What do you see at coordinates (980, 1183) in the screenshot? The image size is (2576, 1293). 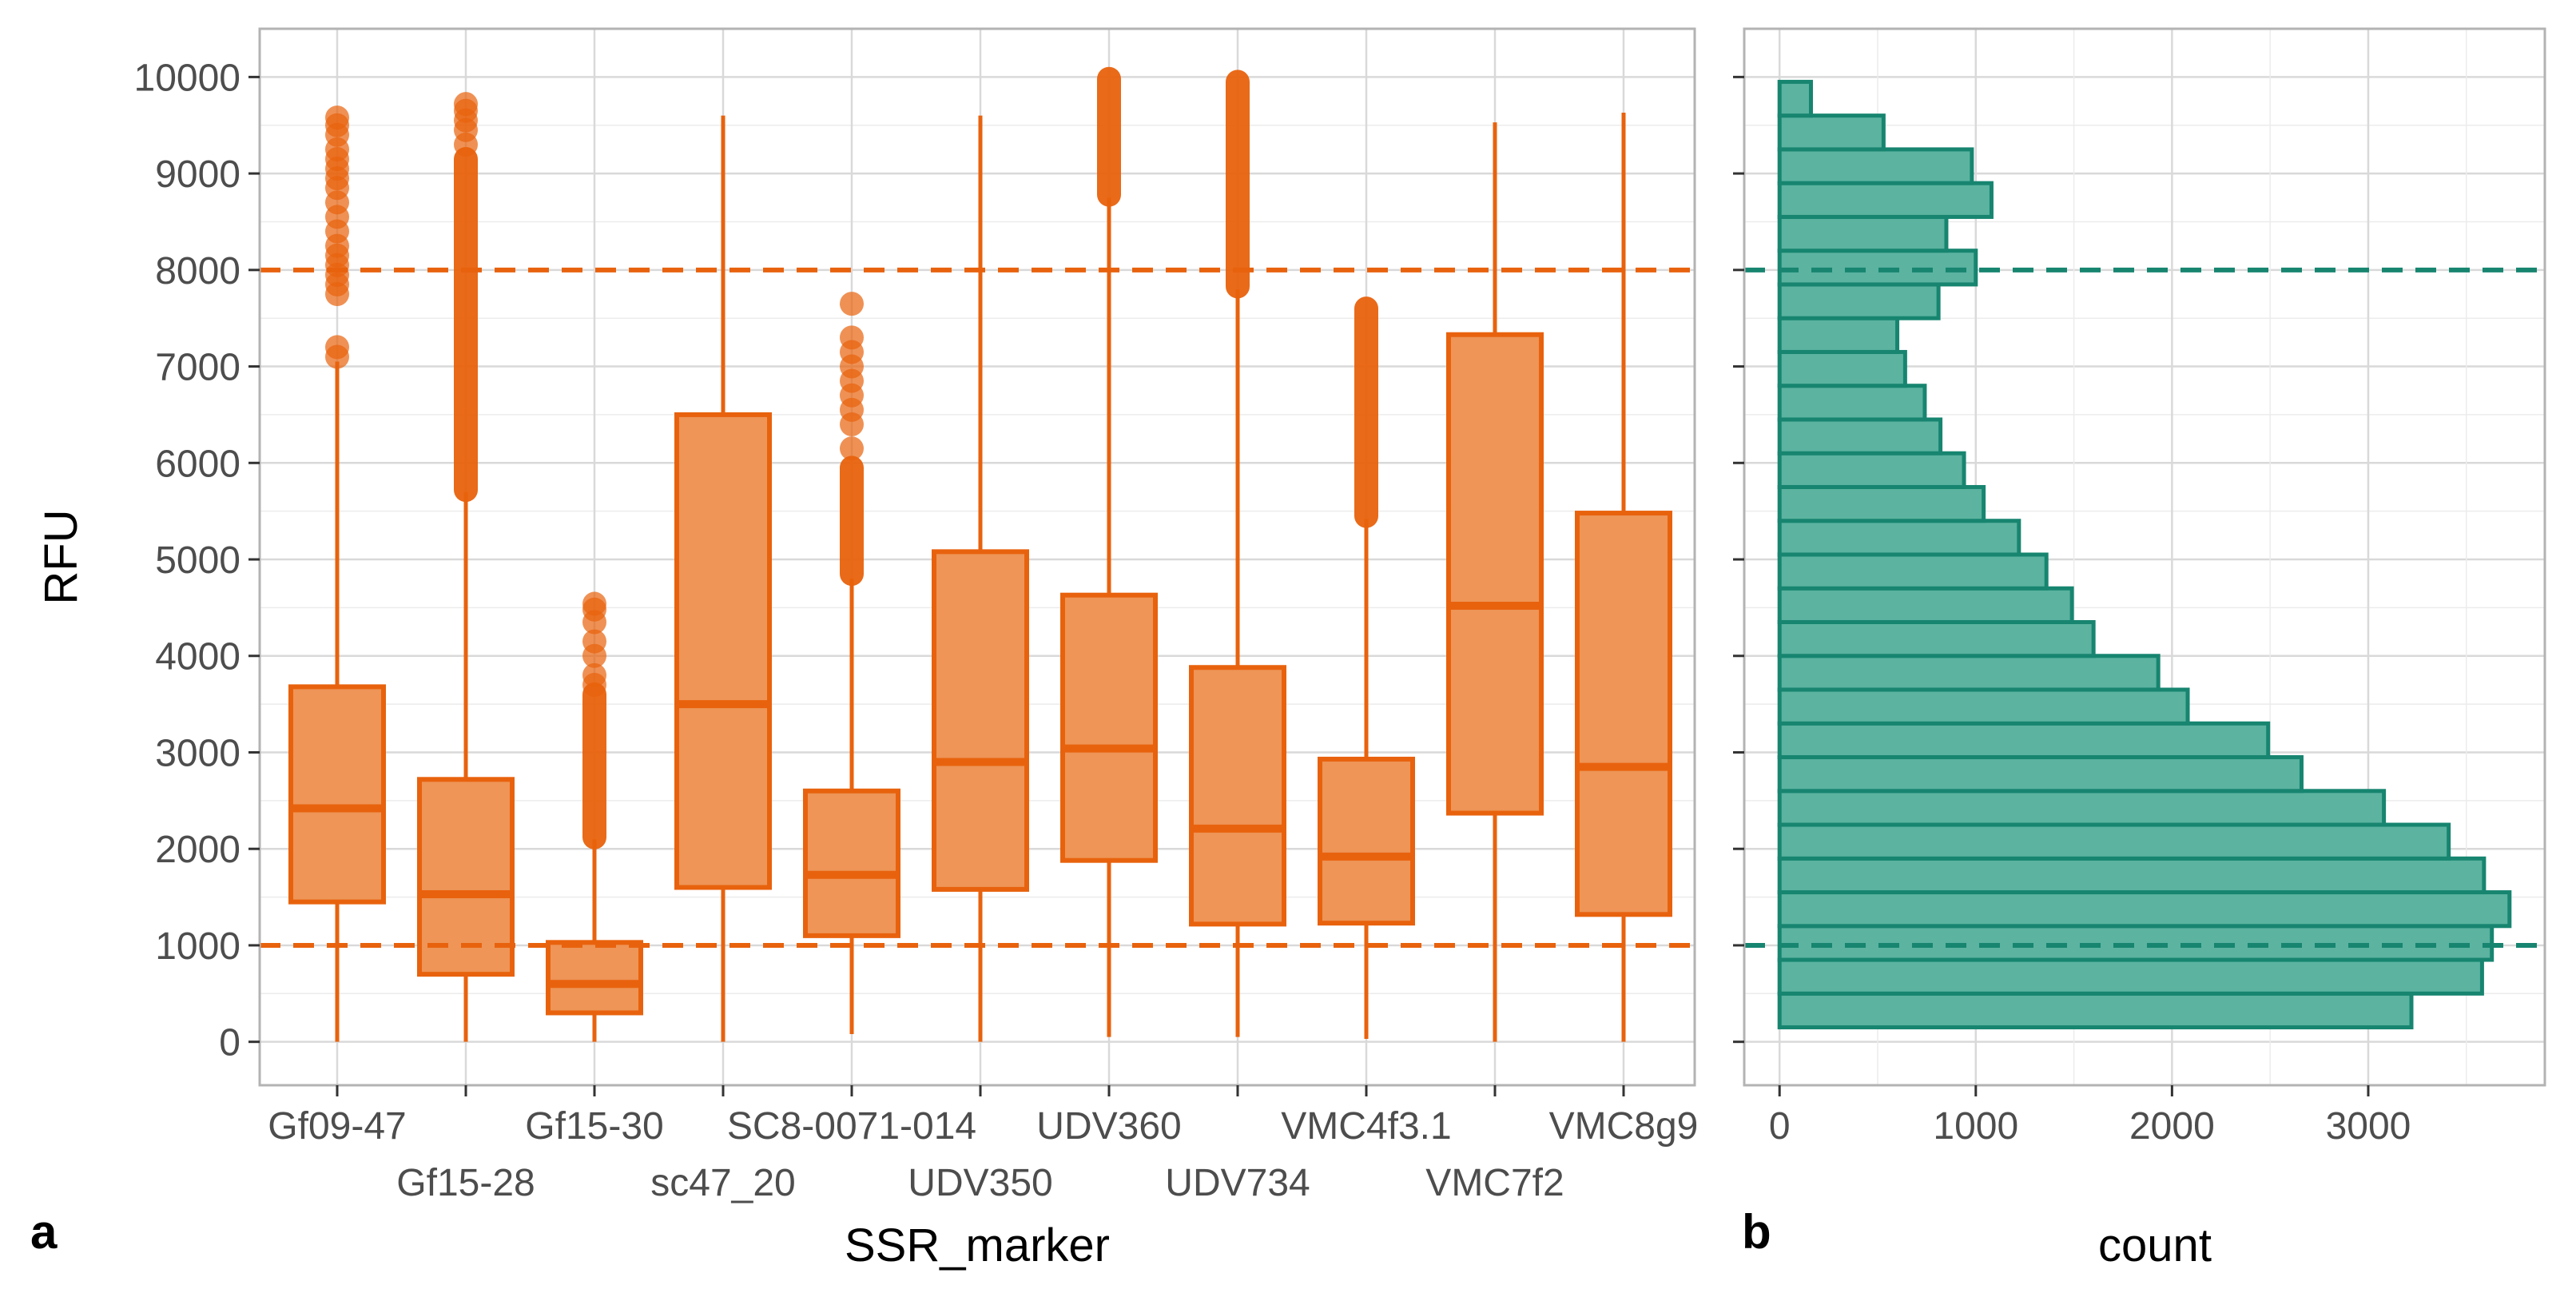 I see `x-tick-label: UDV350` at bounding box center [980, 1183].